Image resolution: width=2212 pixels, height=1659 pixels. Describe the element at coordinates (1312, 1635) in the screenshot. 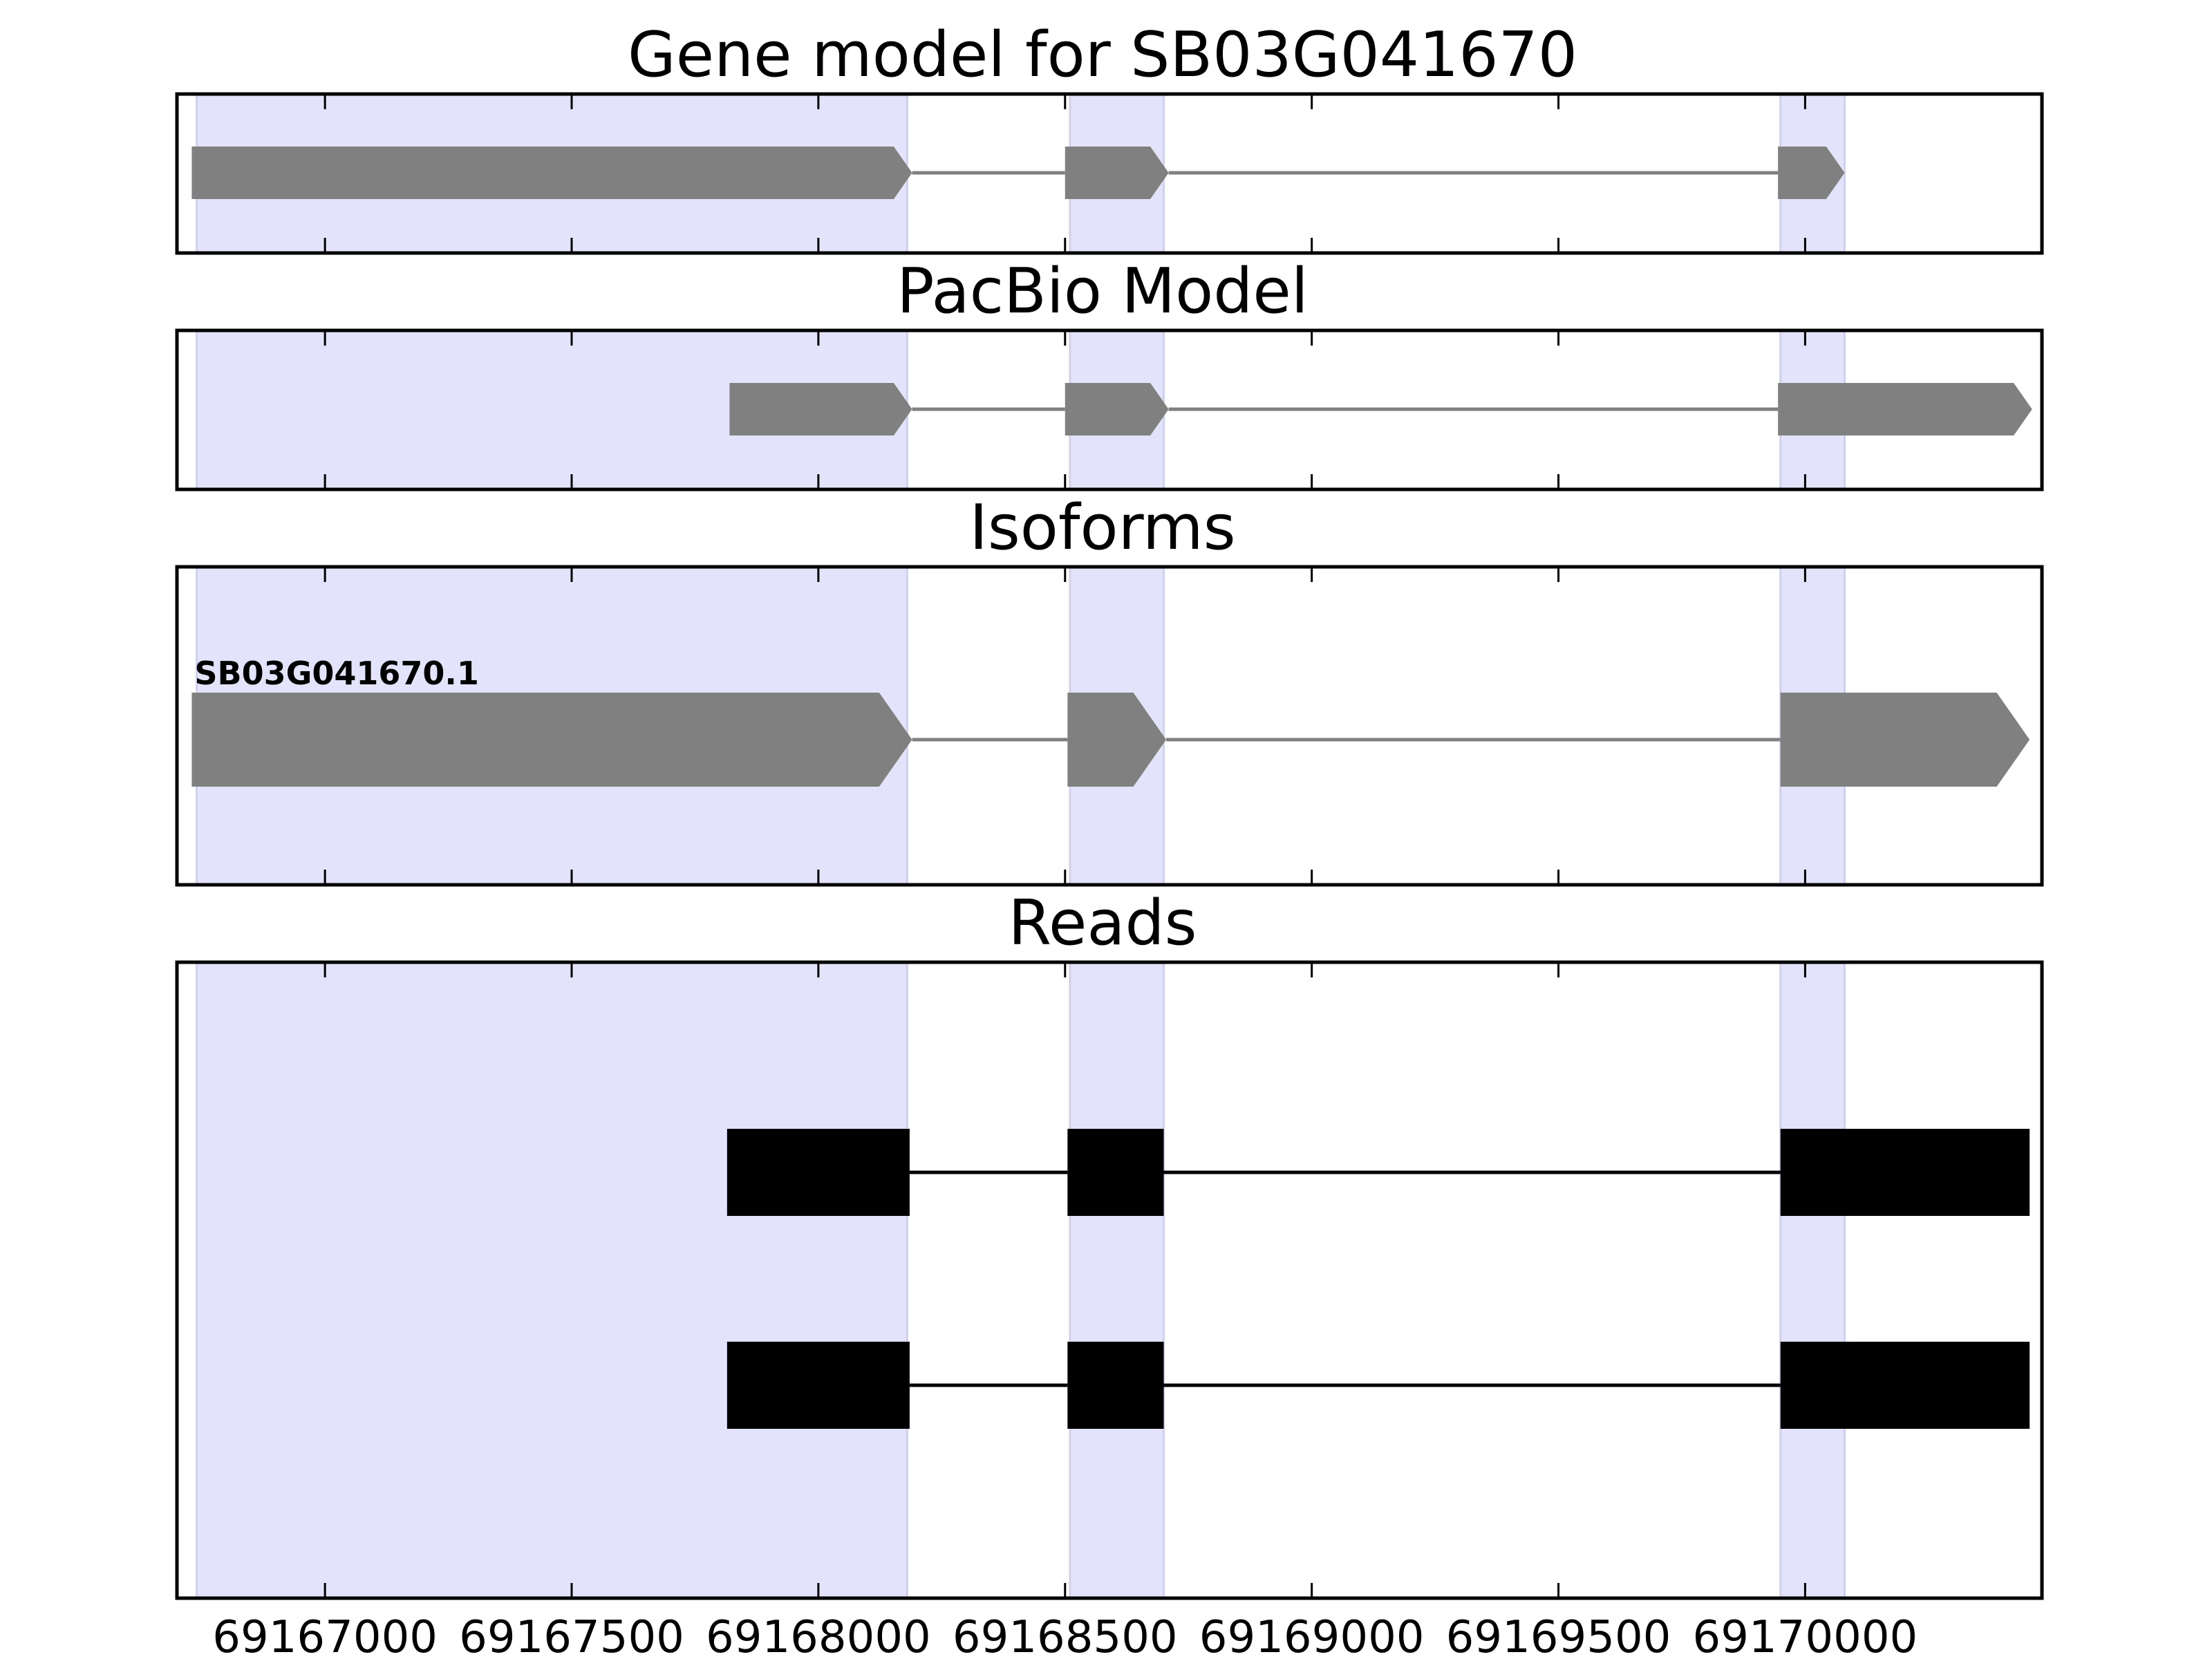

I see `x-tick-label: 69169000` at that location.